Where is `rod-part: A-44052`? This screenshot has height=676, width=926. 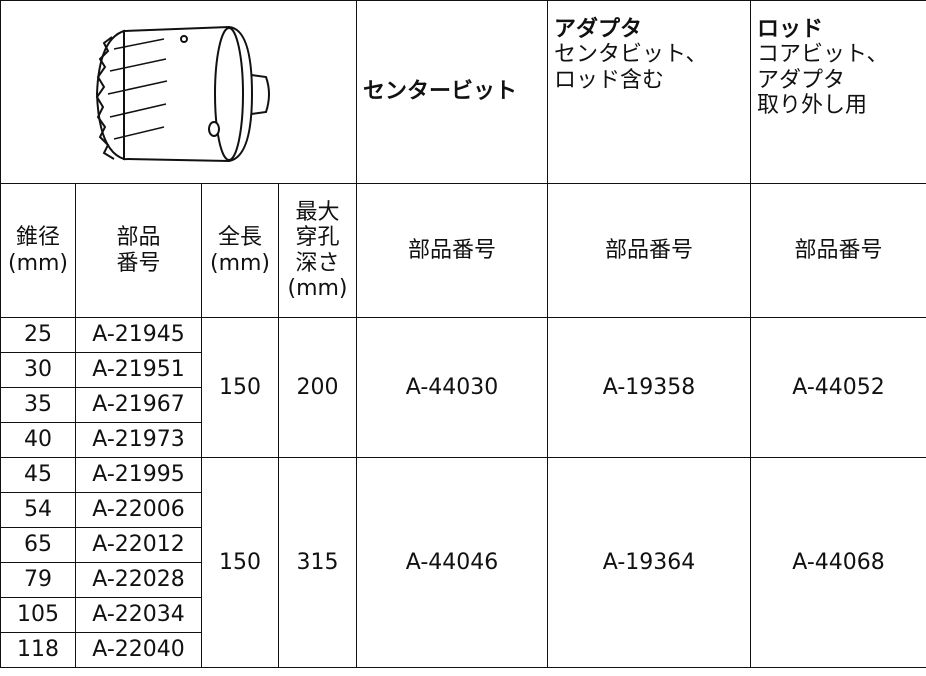 rod-part: A-44052 is located at coordinates (838, 387).